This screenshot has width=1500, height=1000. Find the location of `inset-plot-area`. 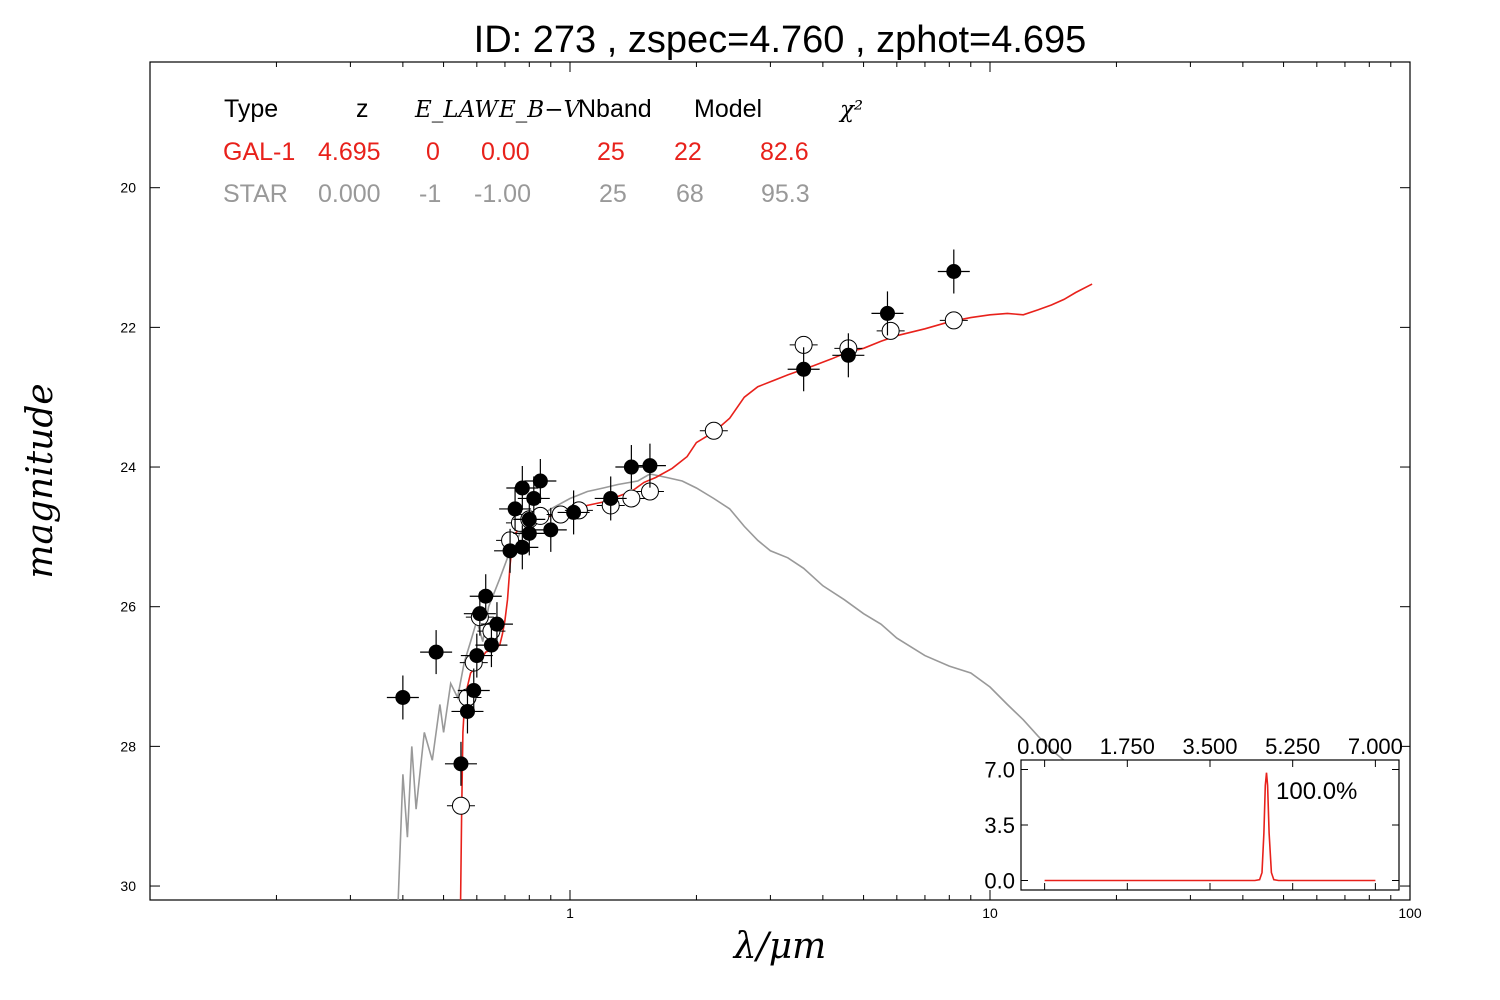

inset-plot-area is located at coordinates (1210, 827).